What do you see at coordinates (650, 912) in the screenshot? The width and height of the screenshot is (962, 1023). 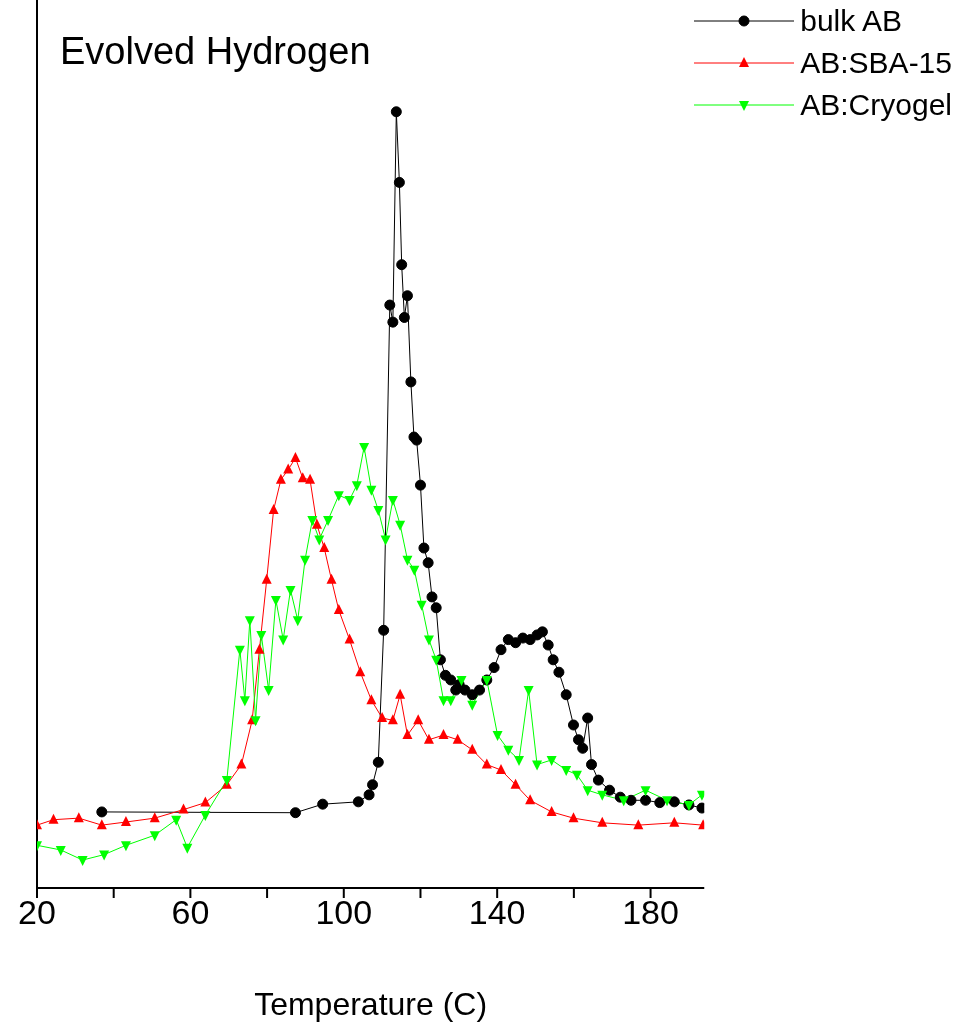 I see `x-tick-label: 180` at bounding box center [650, 912].